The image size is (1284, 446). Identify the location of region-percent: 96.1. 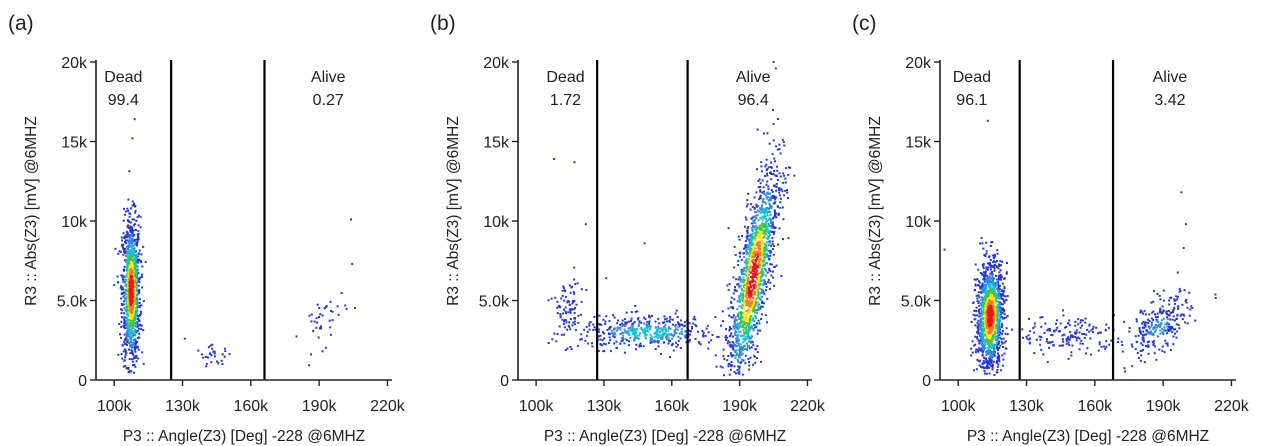
(971, 100).